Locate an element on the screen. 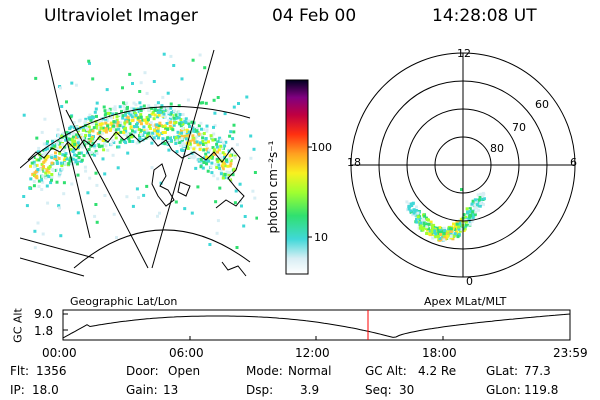 The width and height of the screenshot is (600, 400). right-panel-caption: Apex MLat/MLT is located at coordinates (465, 301).